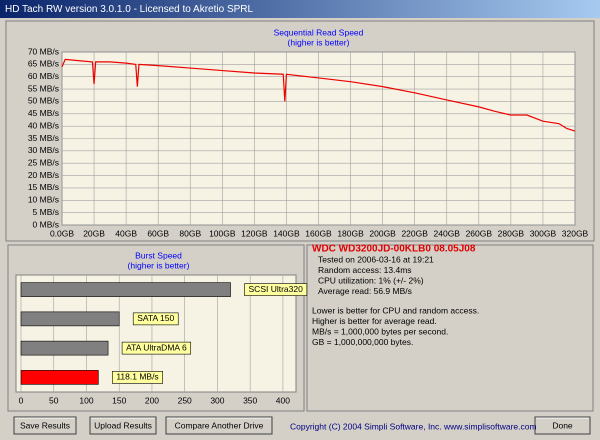 This screenshot has width=600, height=440. I want to click on bar-label: ATA UltraDMA 6, so click(156, 347).